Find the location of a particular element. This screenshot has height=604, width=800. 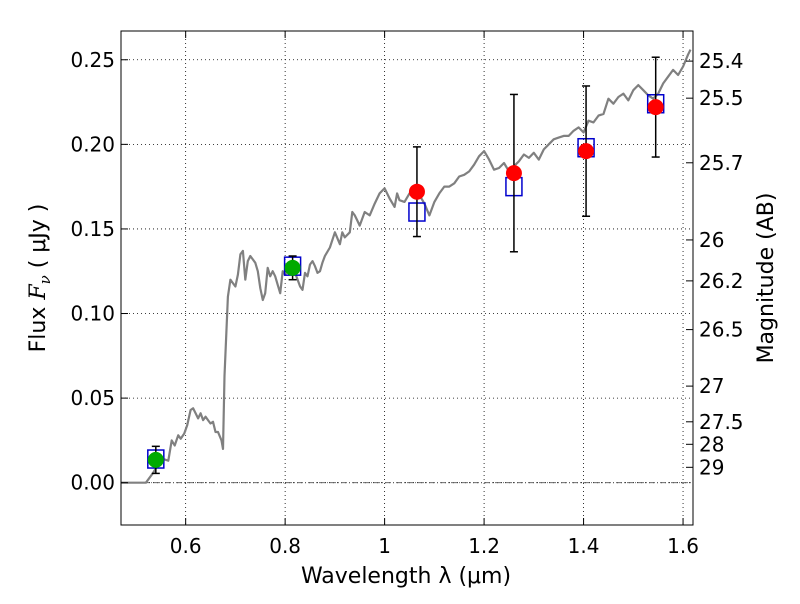

x-tick-label: 1.2 is located at coordinates (484, 546).